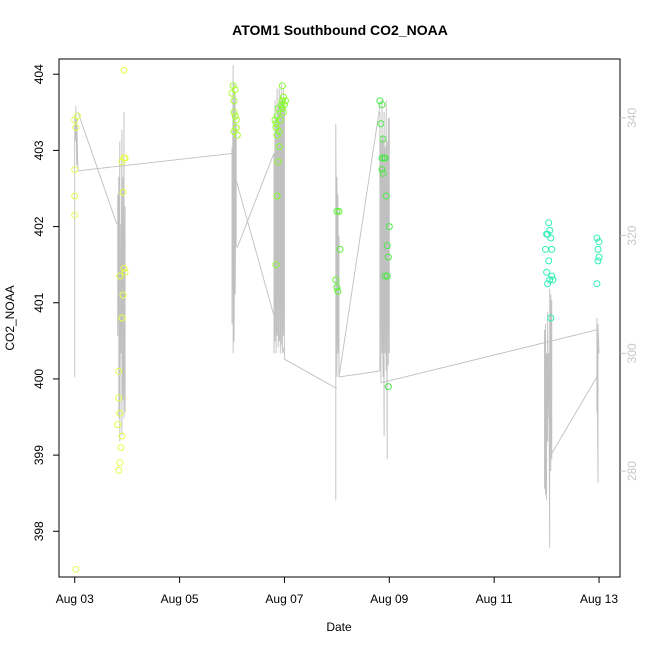  Describe the element at coordinates (494, 599) in the screenshot. I see `x-tick-label: Aug 11` at that location.